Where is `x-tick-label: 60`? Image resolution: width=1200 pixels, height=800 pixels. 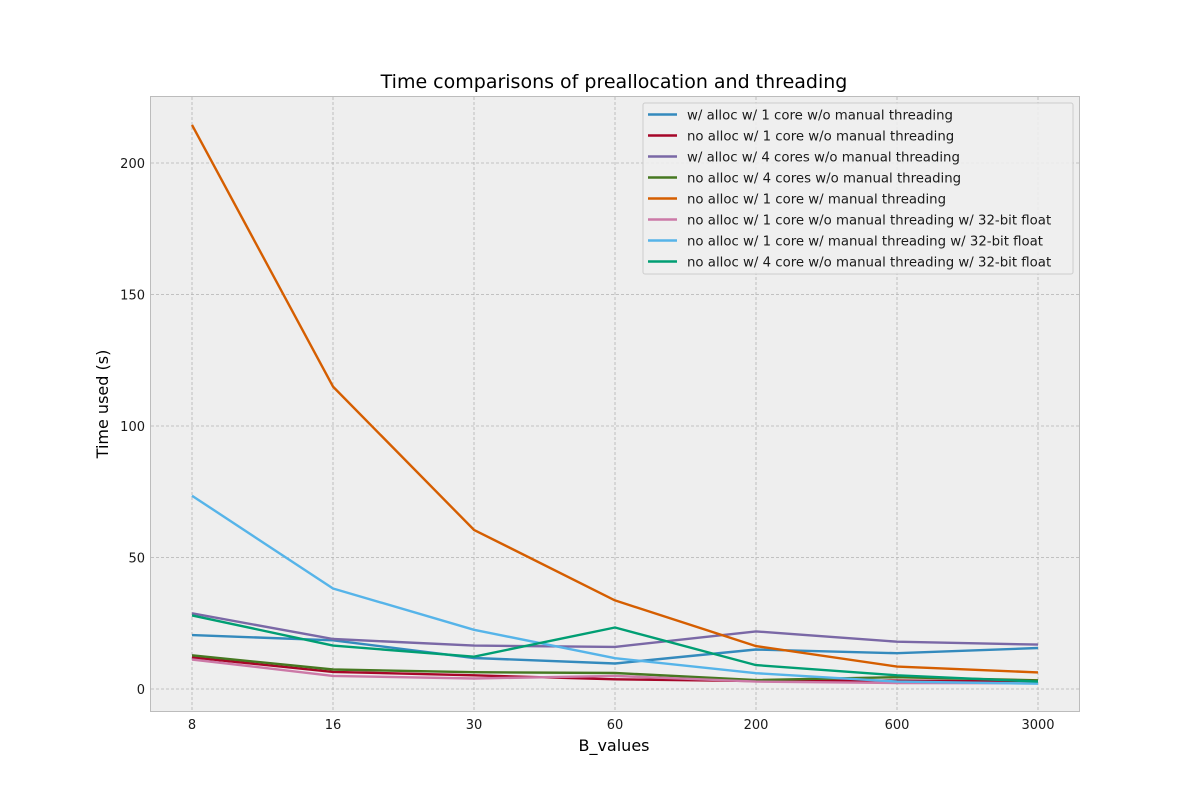 x-tick-label: 60 is located at coordinates (615, 725).